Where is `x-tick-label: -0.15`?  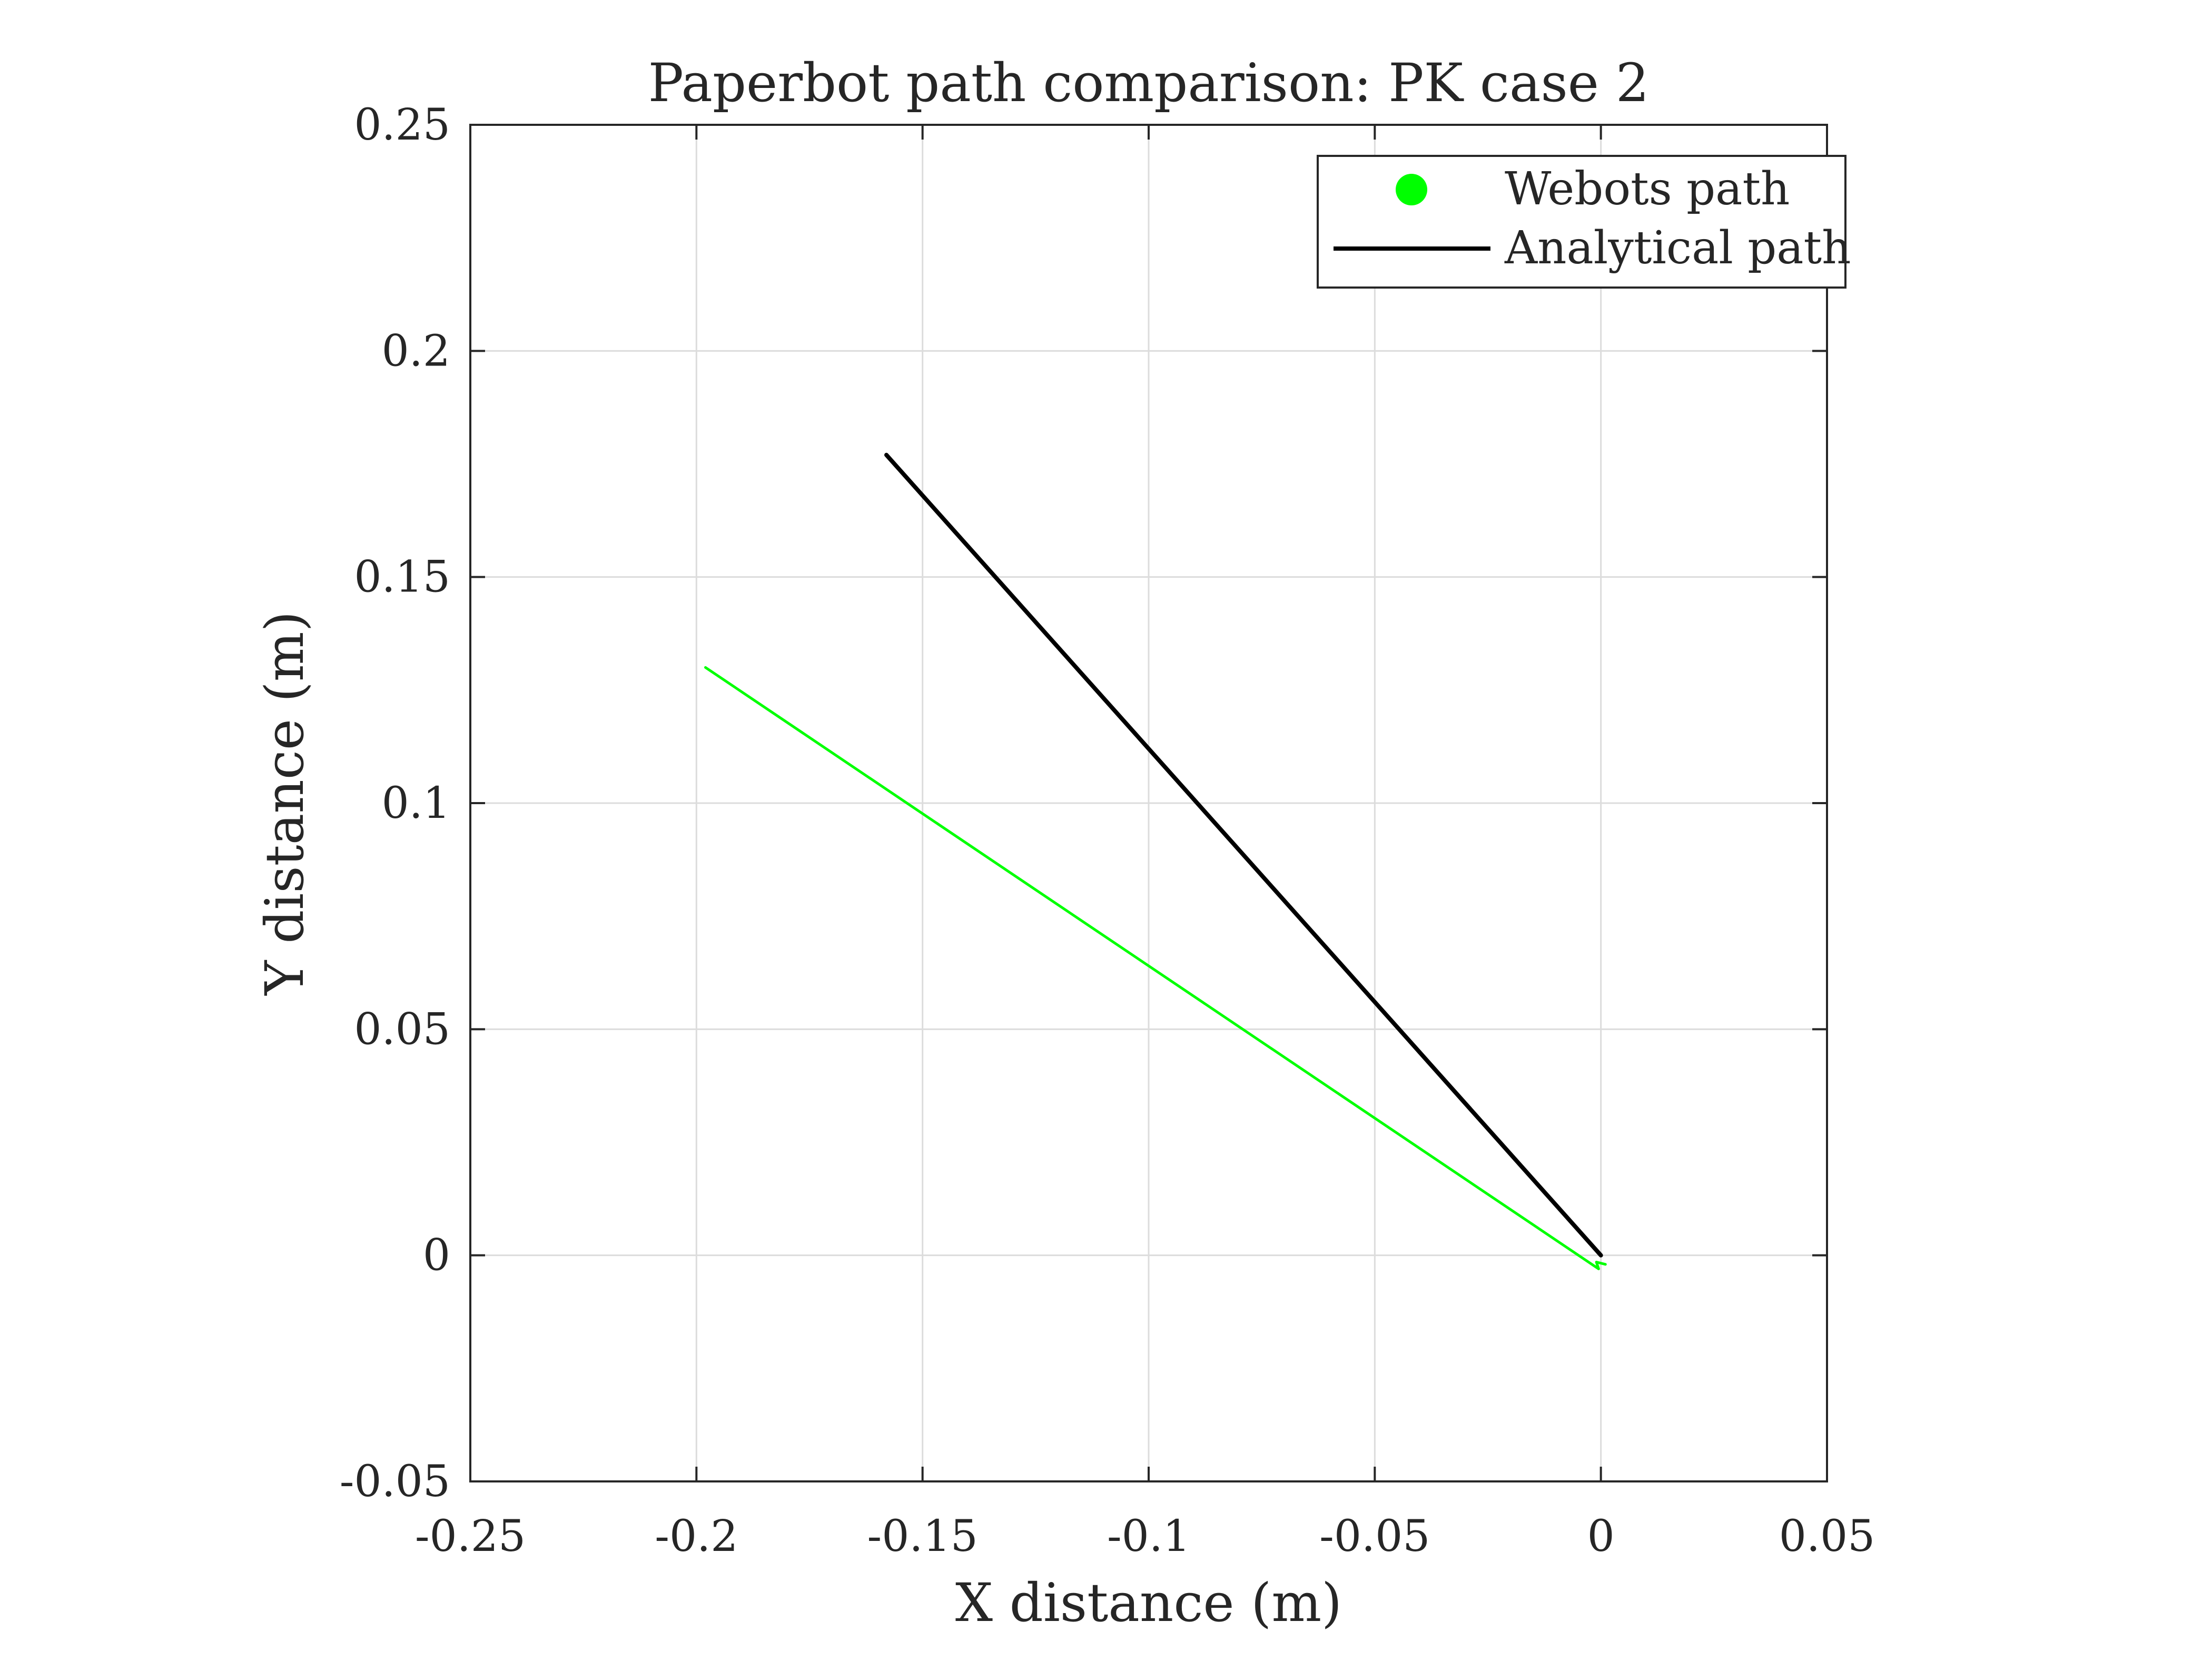 x-tick-label: -0.15 is located at coordinates (922, 1536).